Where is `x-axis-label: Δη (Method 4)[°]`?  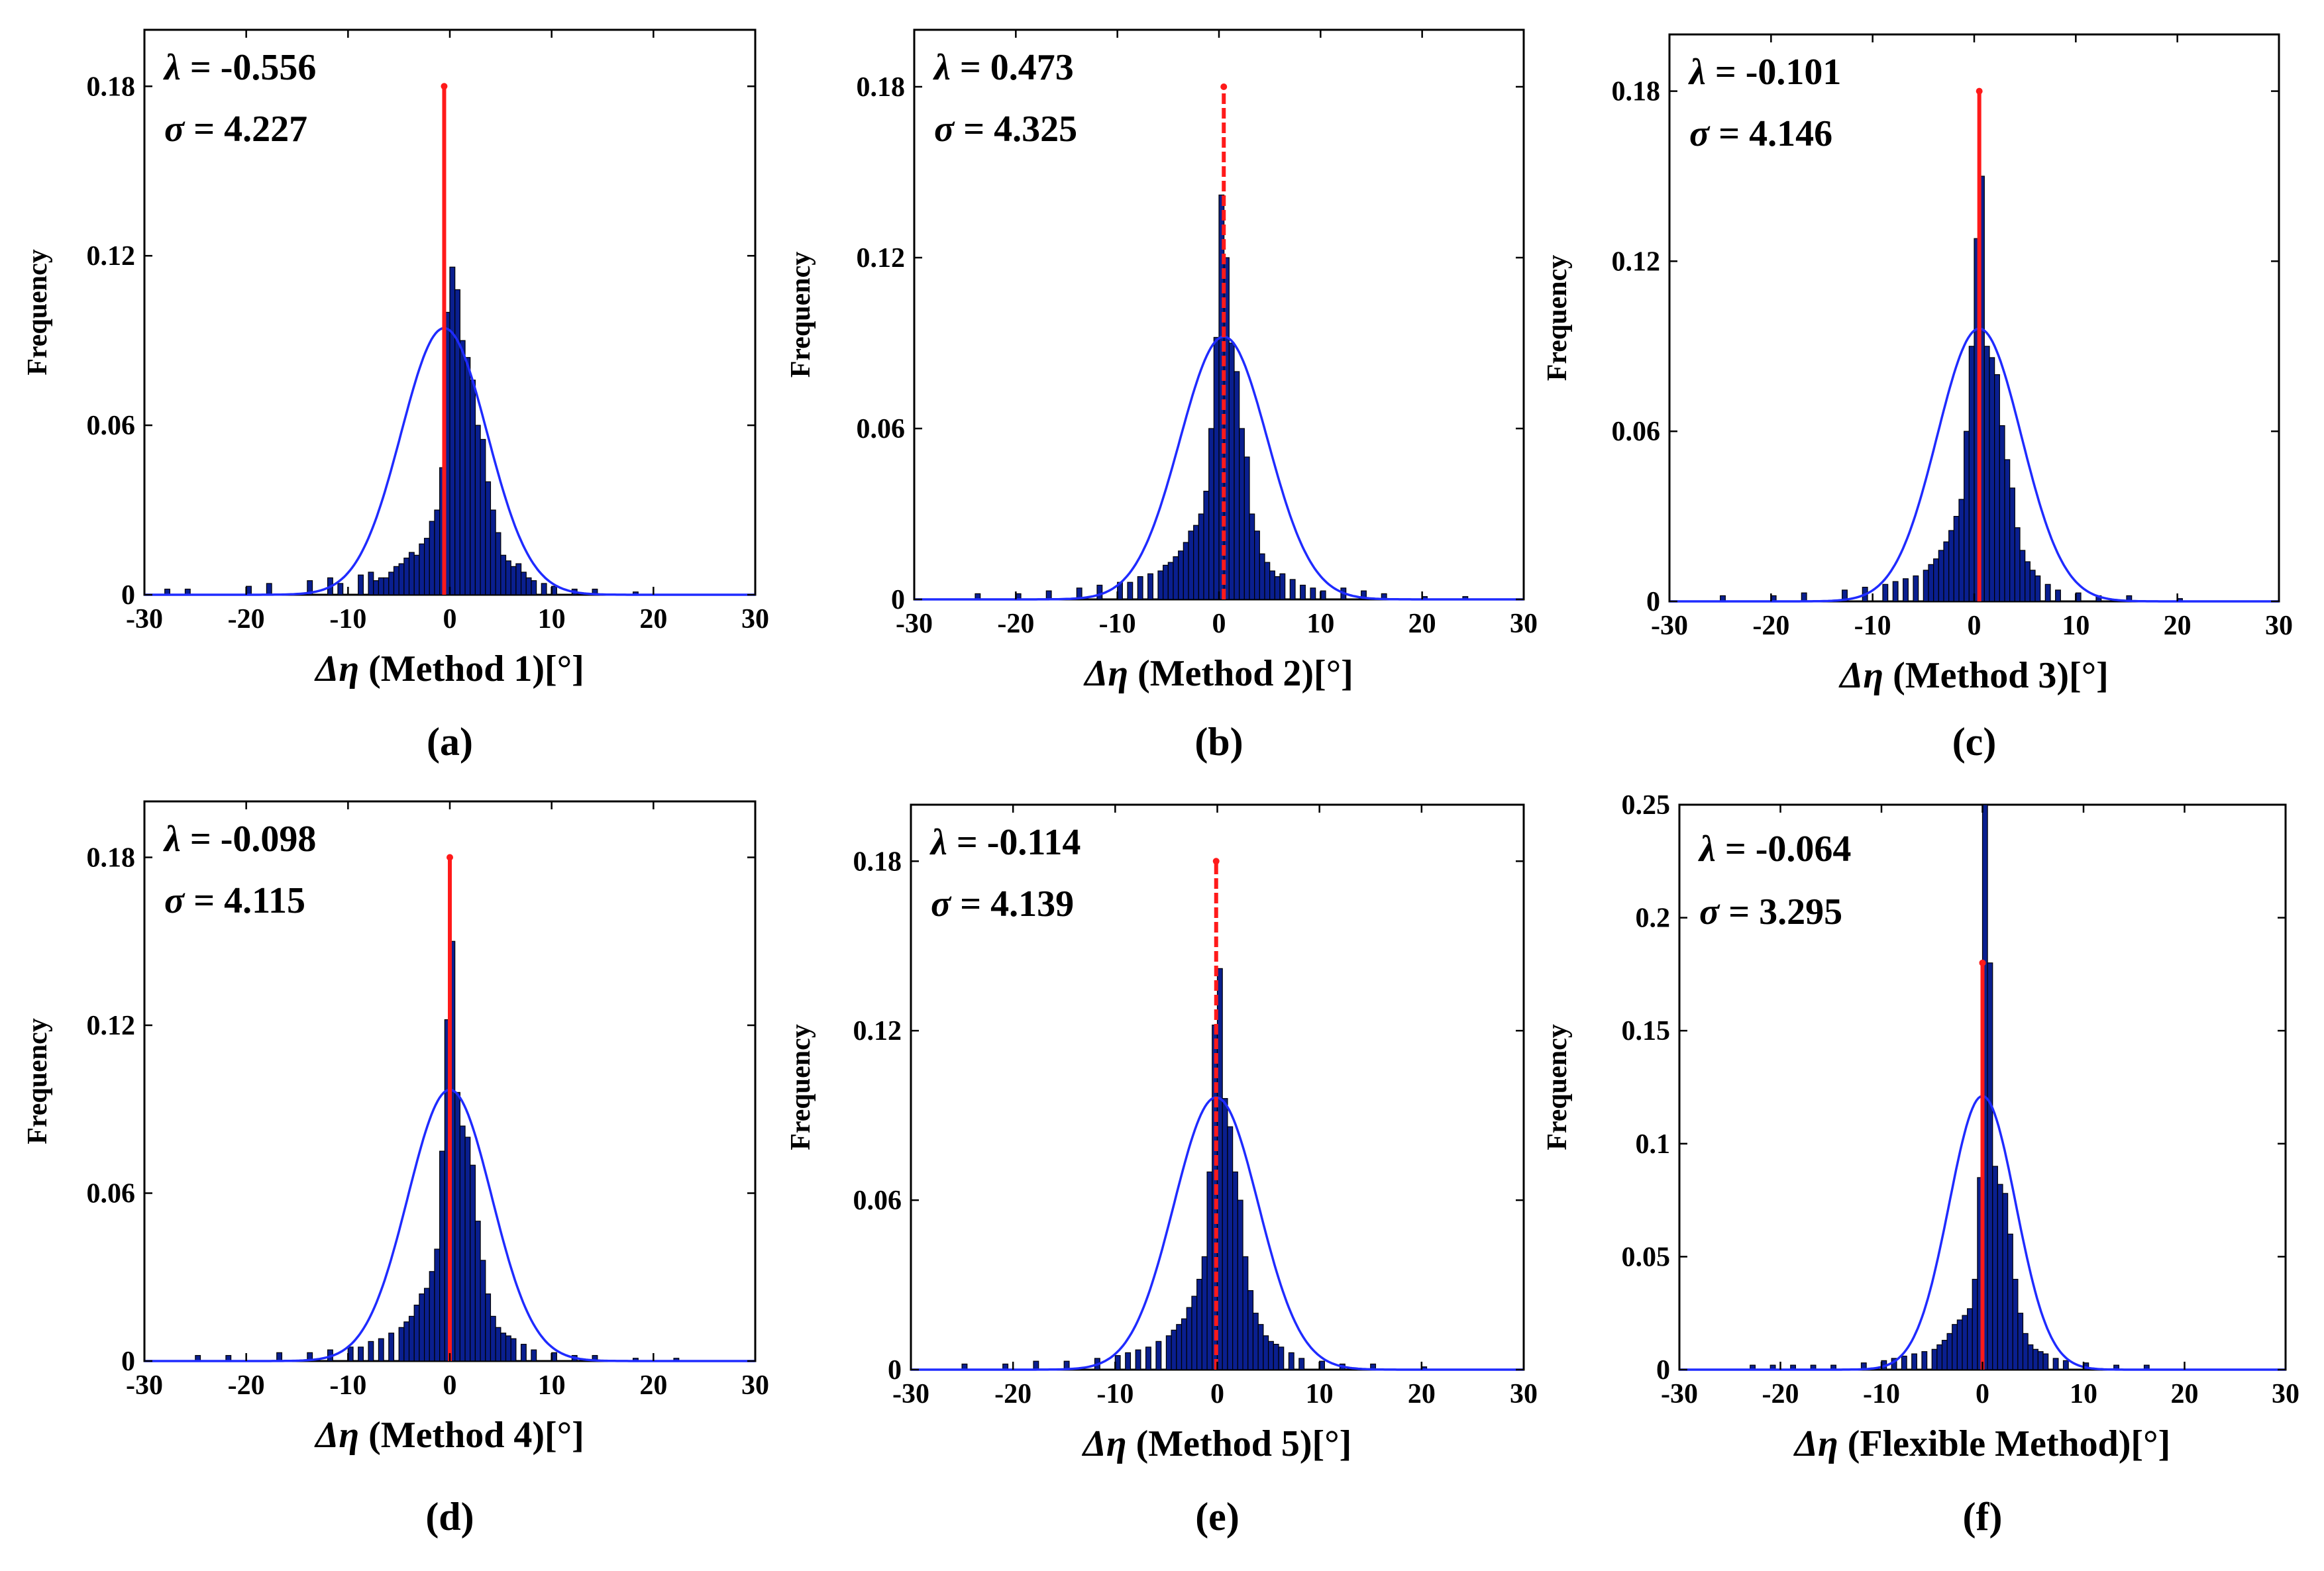 x-axis-label: Δη (Method 4)[°] is located at coordinates (449, 1435).